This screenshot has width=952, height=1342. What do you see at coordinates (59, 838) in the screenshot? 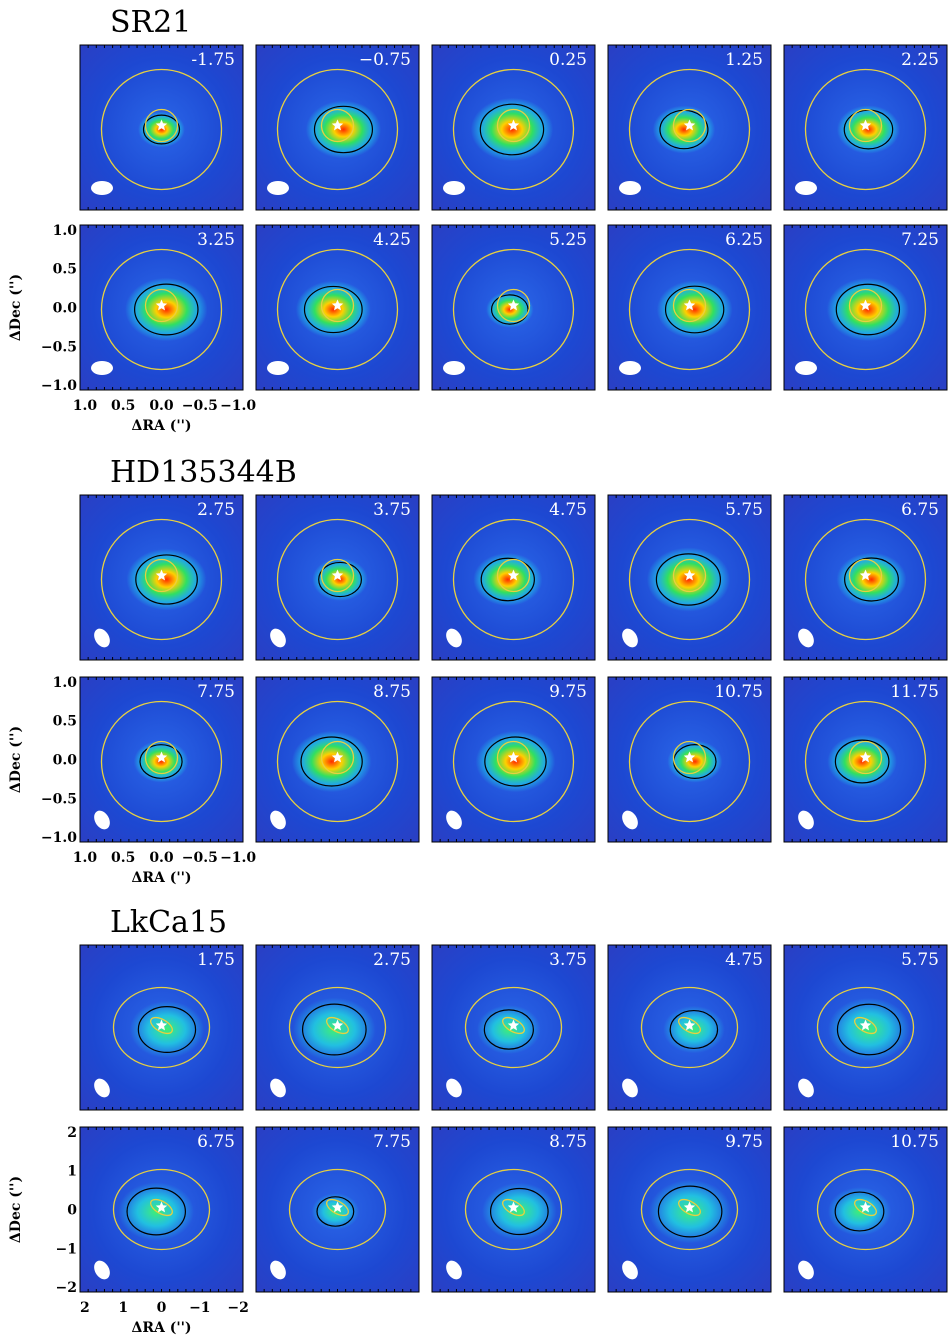
I see `y-tick-label: −1.0` at bounding box center [59, 838].